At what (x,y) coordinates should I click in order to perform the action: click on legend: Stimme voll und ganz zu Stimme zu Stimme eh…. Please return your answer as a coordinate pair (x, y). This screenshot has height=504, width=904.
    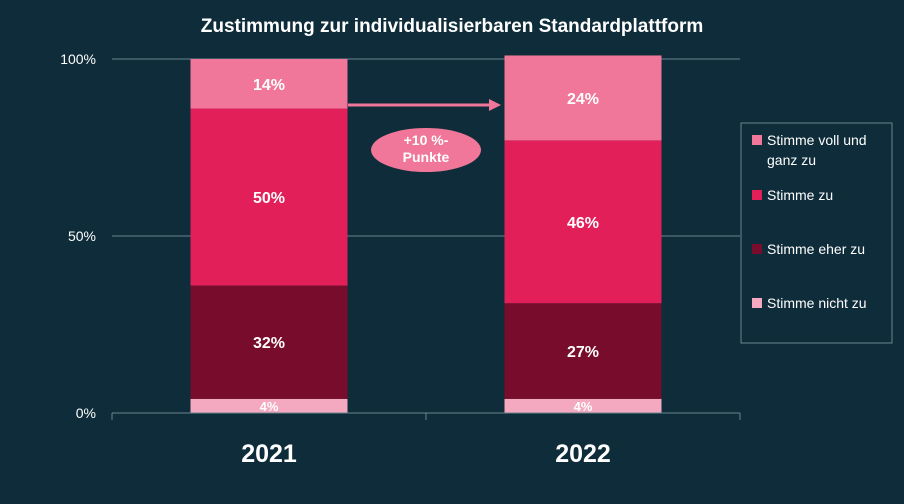
    Looking at the image, I should click on (816, 233).